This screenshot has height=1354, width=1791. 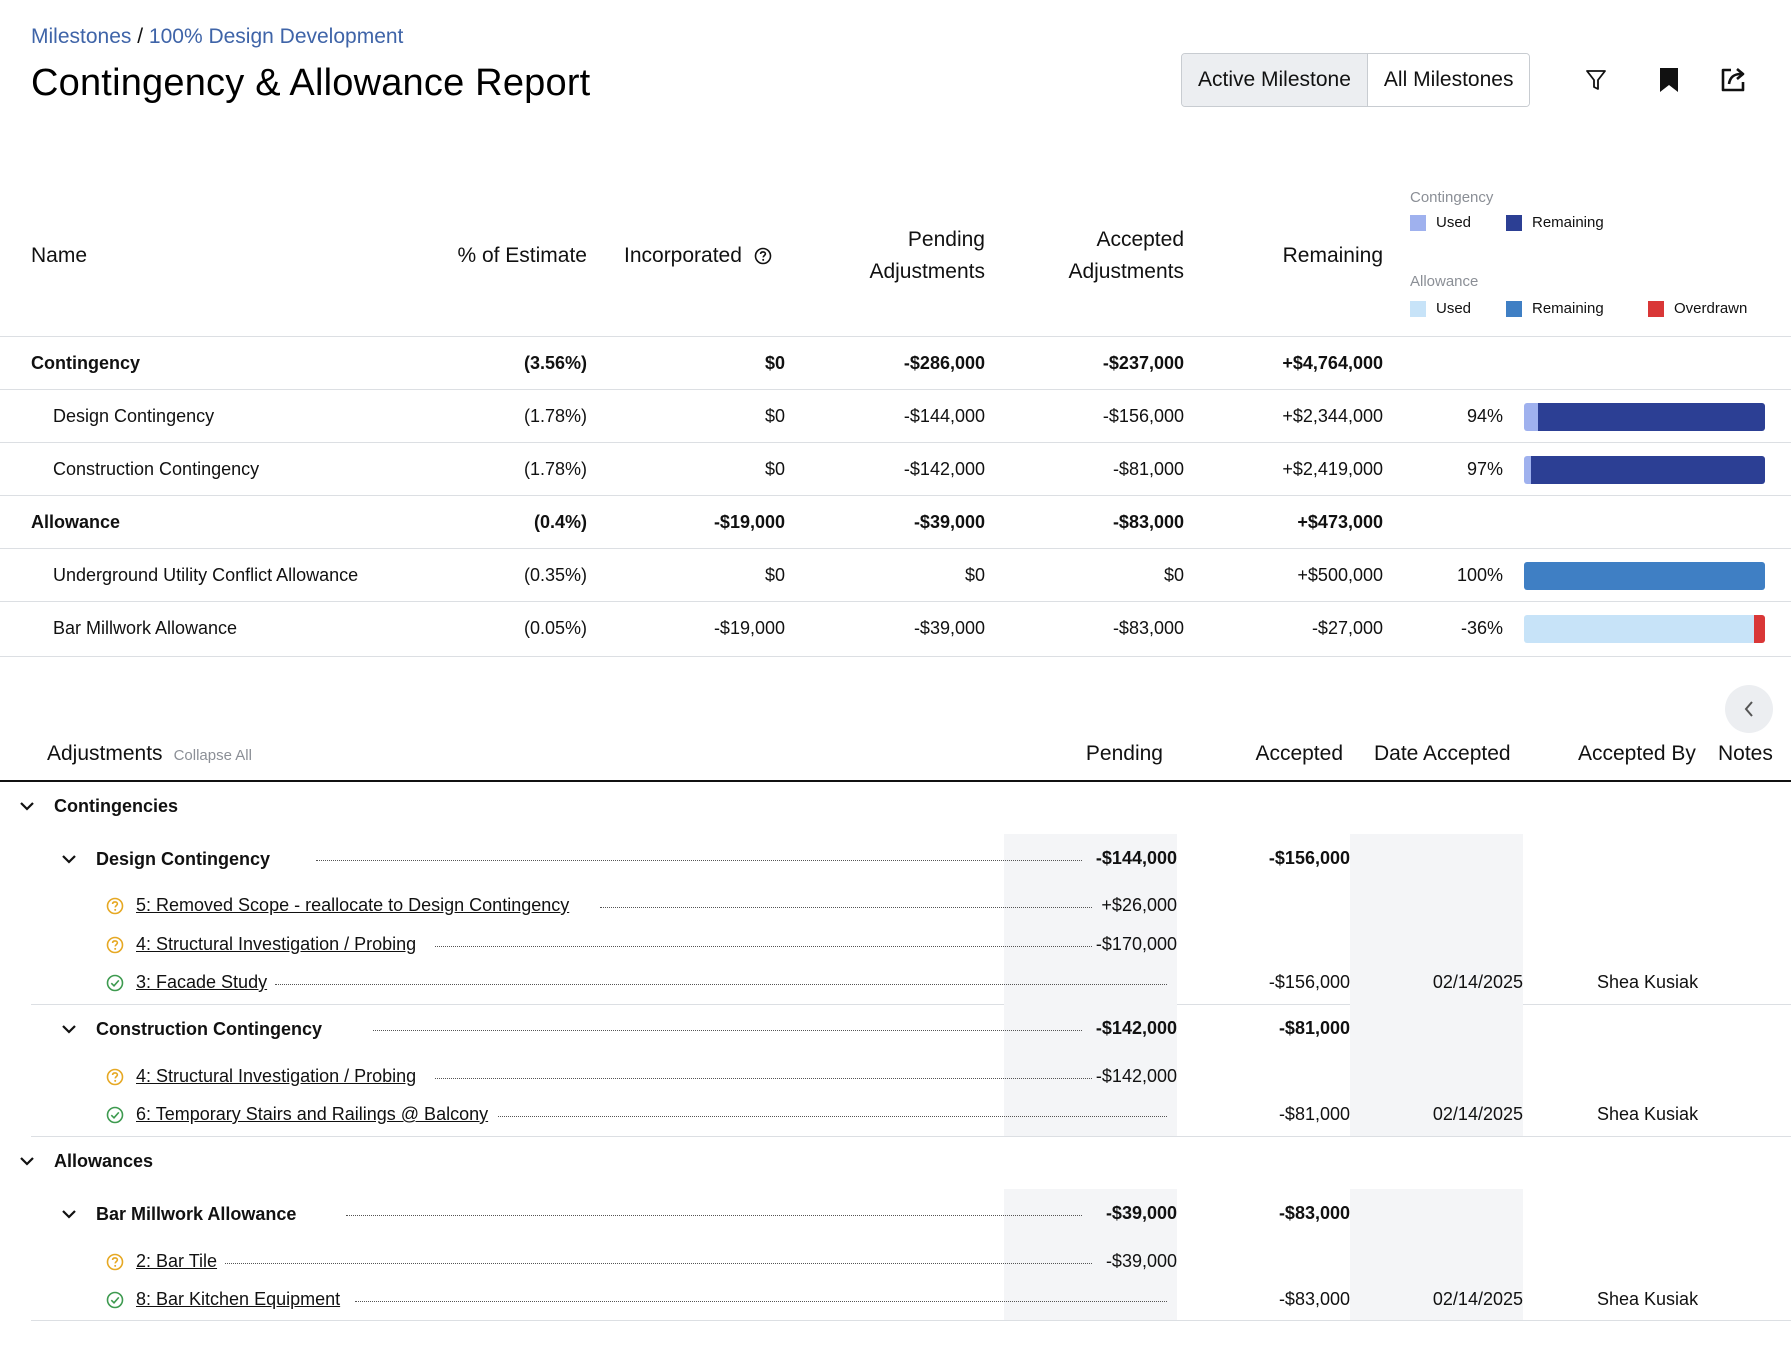 What do you see at coordinates (1448, 80) in the screenshot?
I see `all-milestones-button: All Milestones` at bounding box center [1448, 80].